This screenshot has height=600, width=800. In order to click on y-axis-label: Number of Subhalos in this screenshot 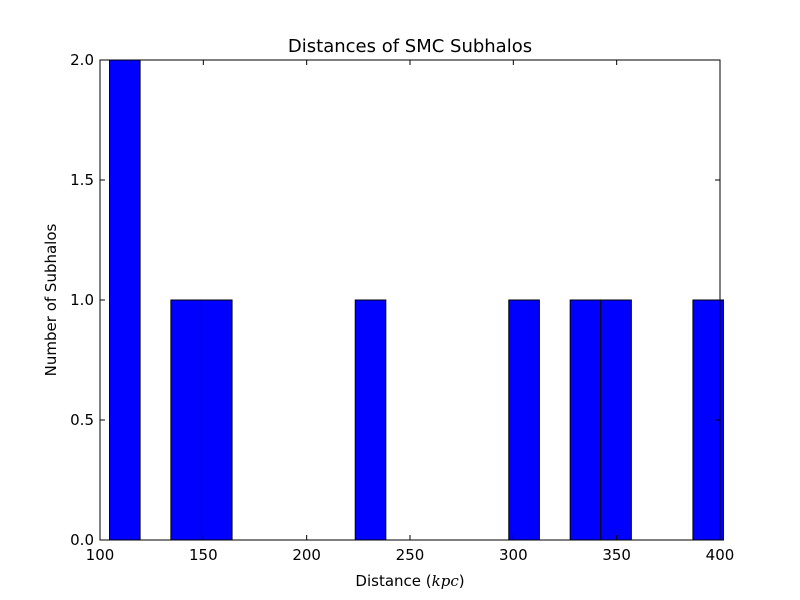, I will do `click(51, 299)`.